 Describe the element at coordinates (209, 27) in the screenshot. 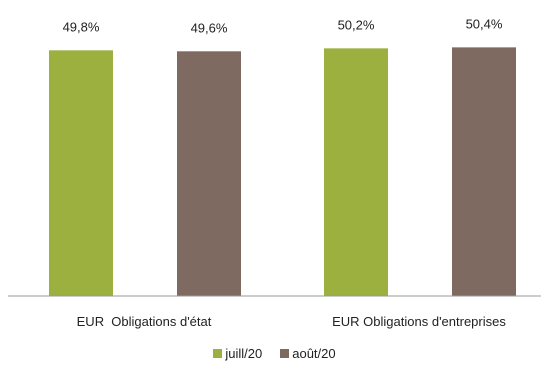

I see `data-label-aout-0: 49,6%` at that location.